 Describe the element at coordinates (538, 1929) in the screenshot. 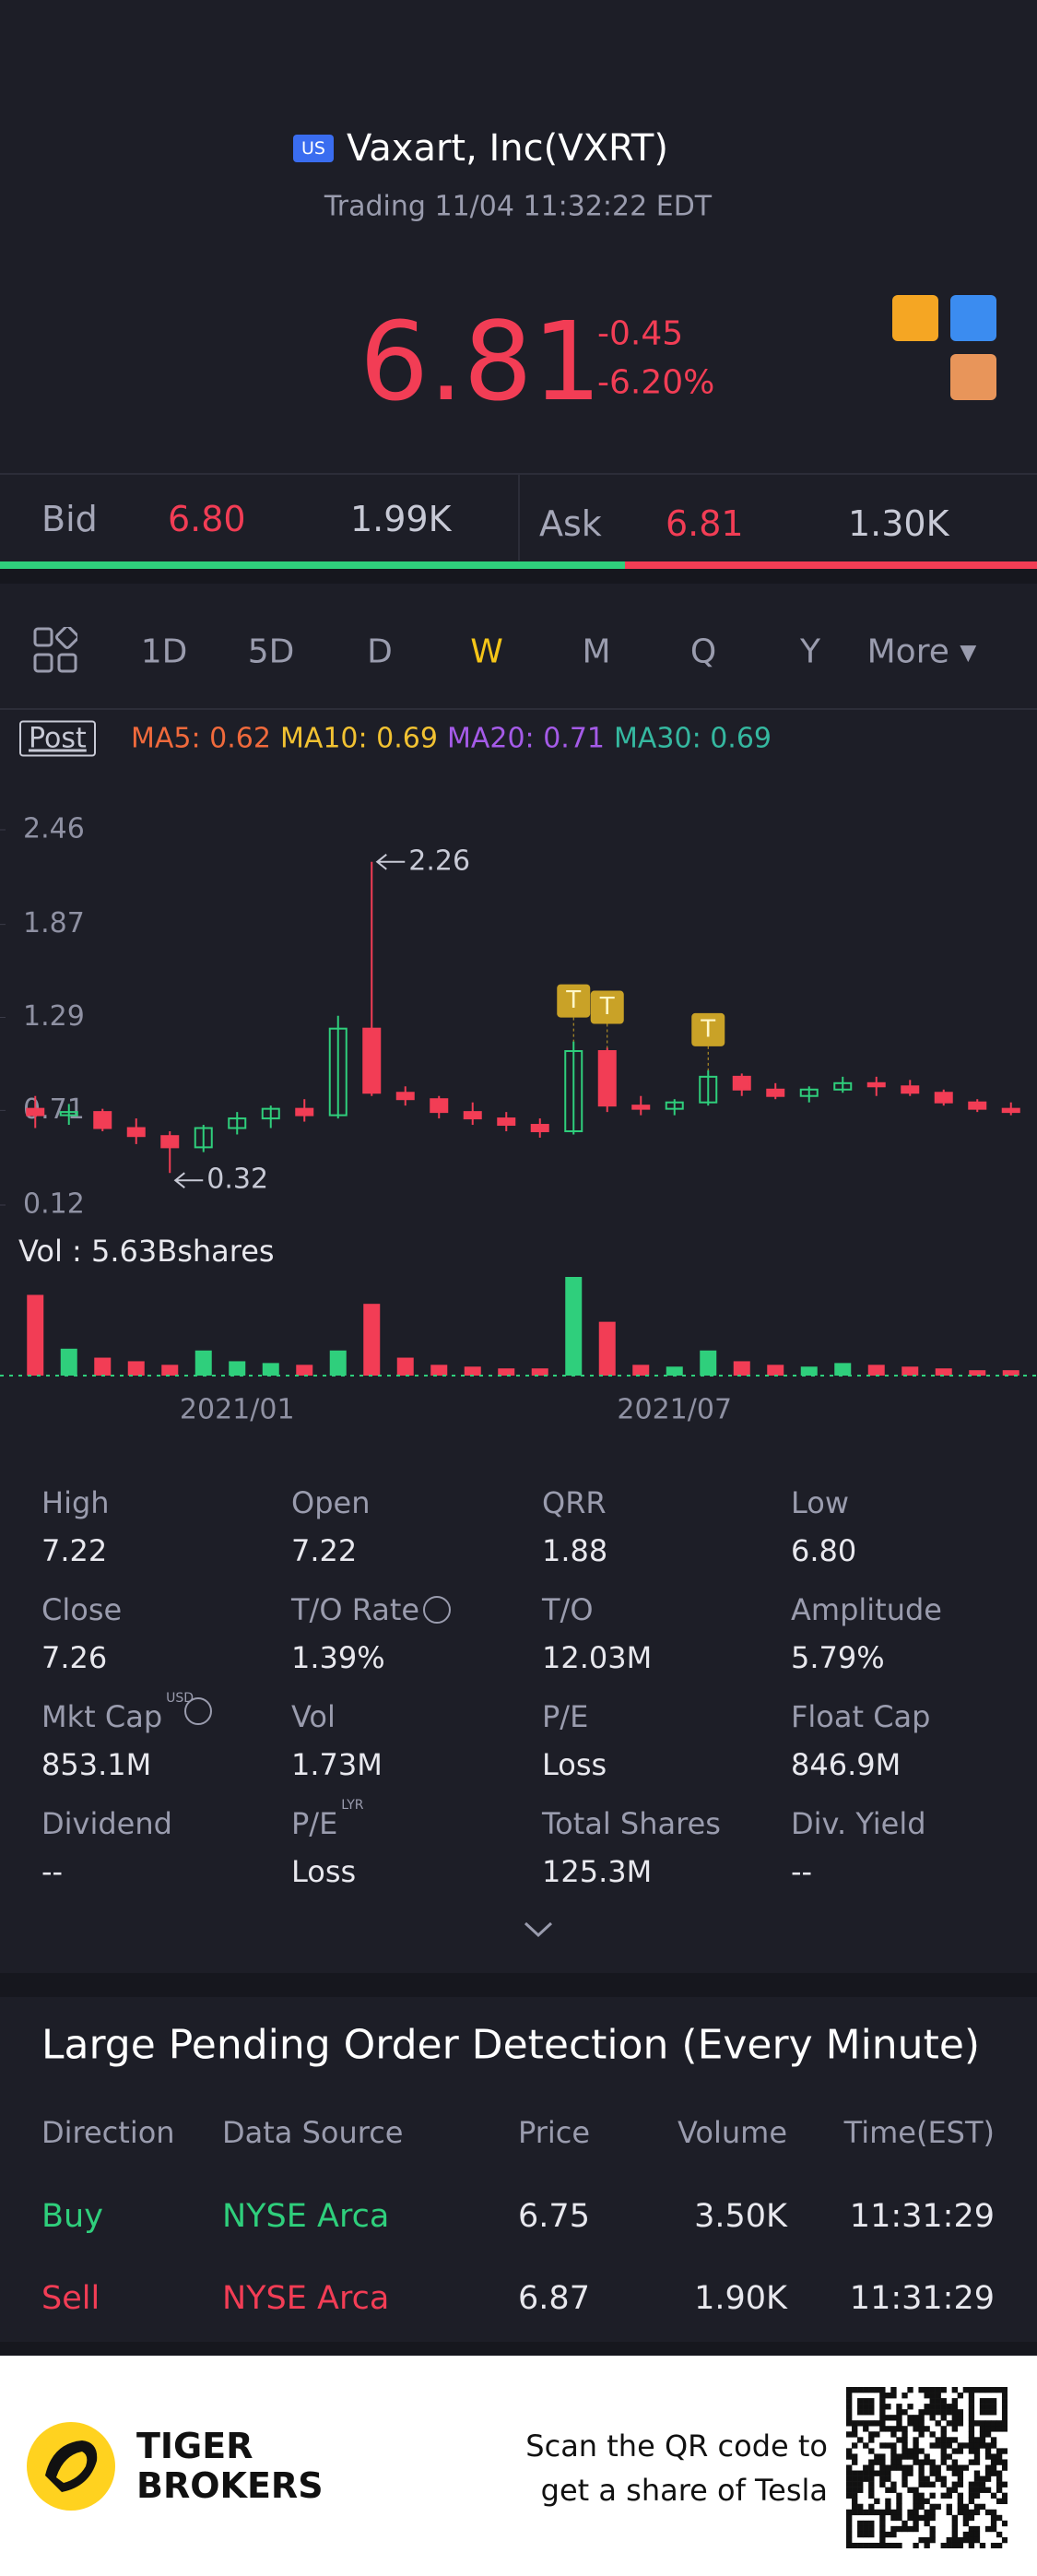

I see `expand-chevron` at that location.